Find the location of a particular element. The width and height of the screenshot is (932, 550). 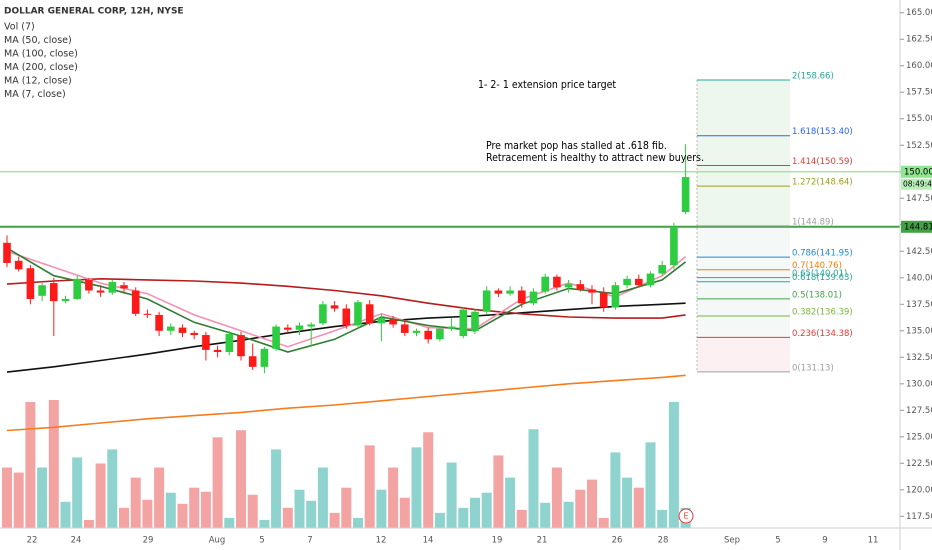

annotation: Pre market pop has stalled at .618 fib. is located at coordinates (576, 146).